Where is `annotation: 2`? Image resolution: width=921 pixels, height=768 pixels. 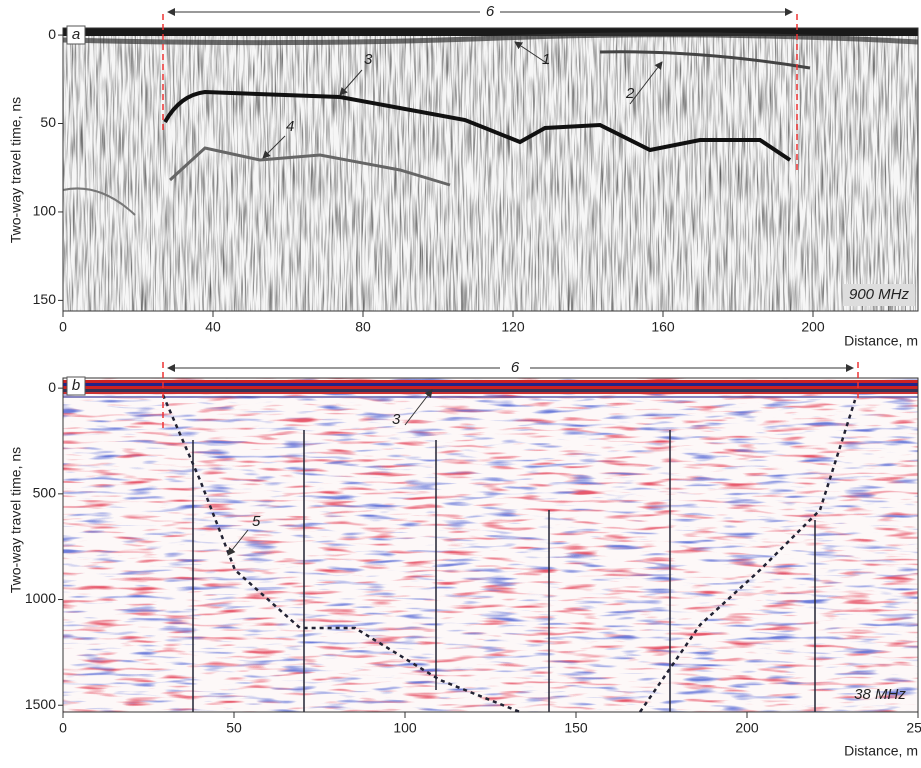 annotation: 2 is located at coordinates (630, 93).